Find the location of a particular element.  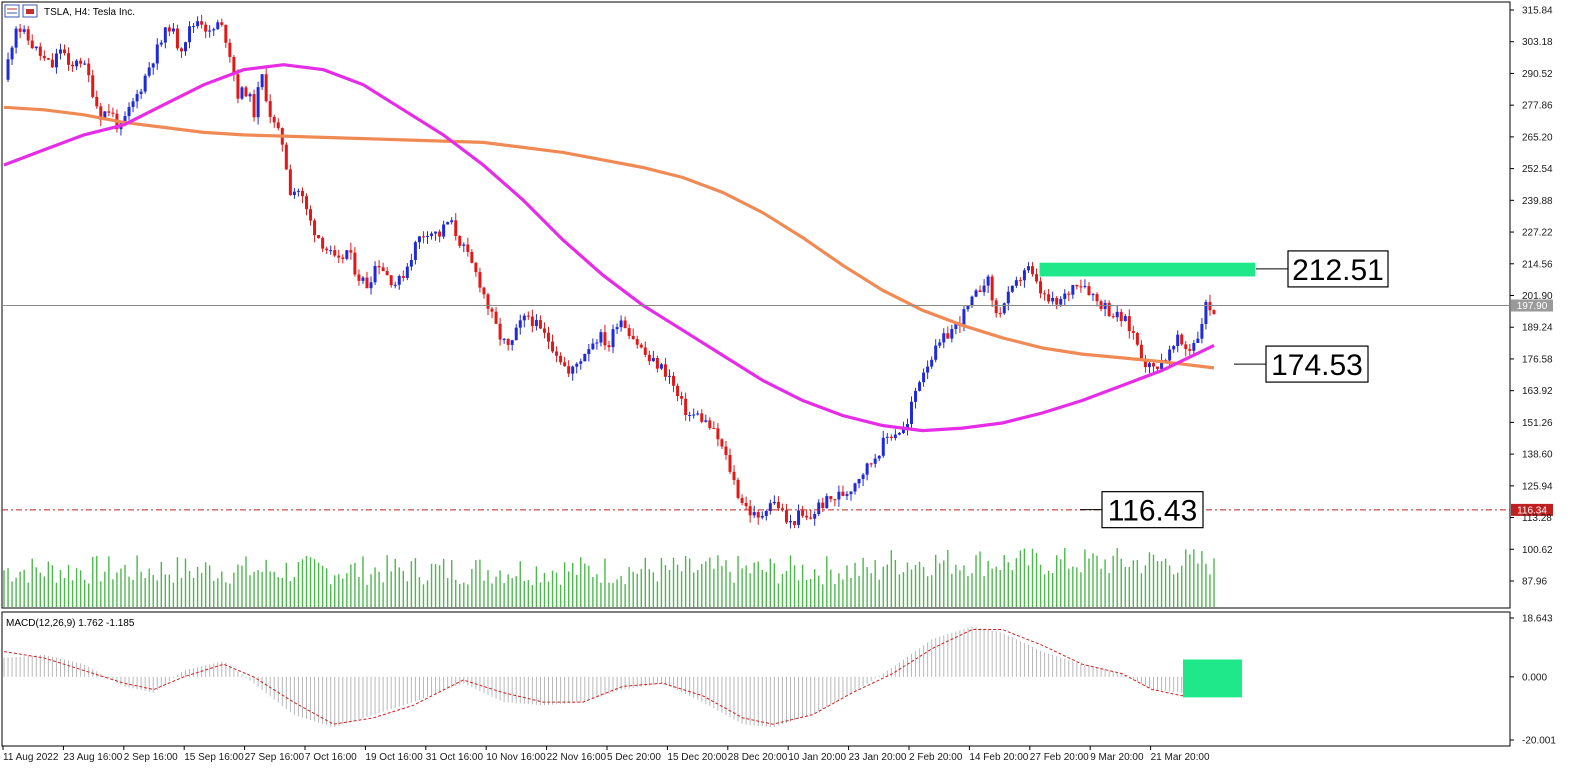

annotation-box is located at coordinates (1317, 364).